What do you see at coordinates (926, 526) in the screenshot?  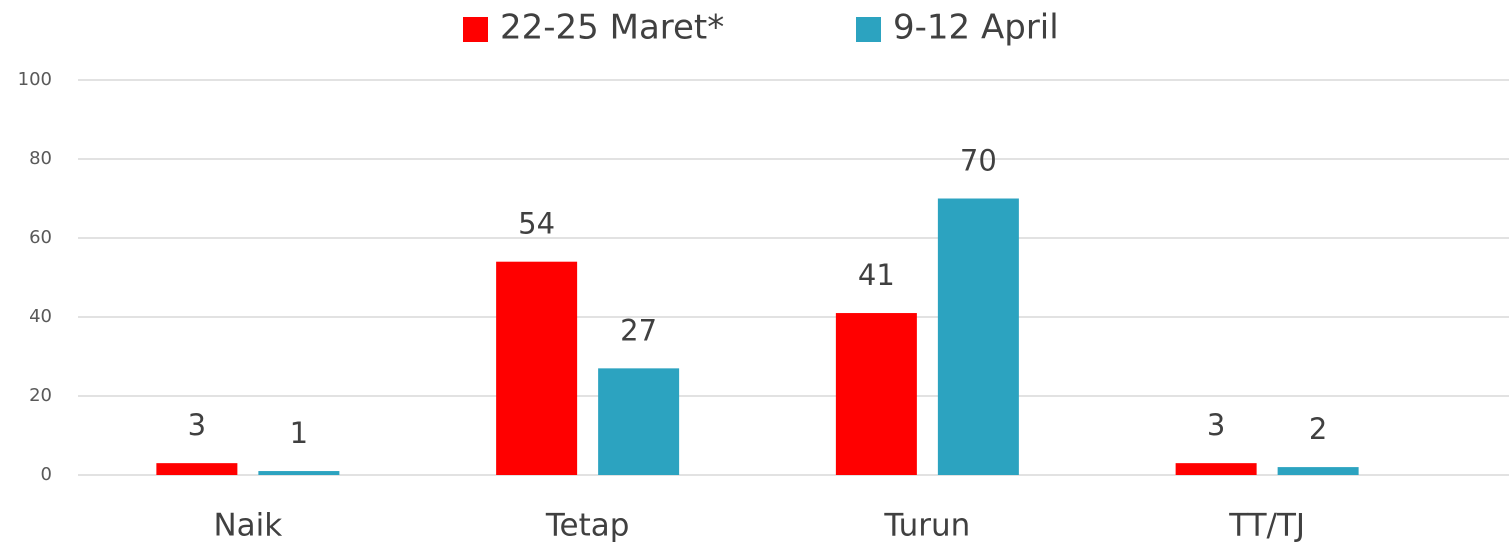 I see `x-tick-label: Turun` at bounding box center [926, 526].